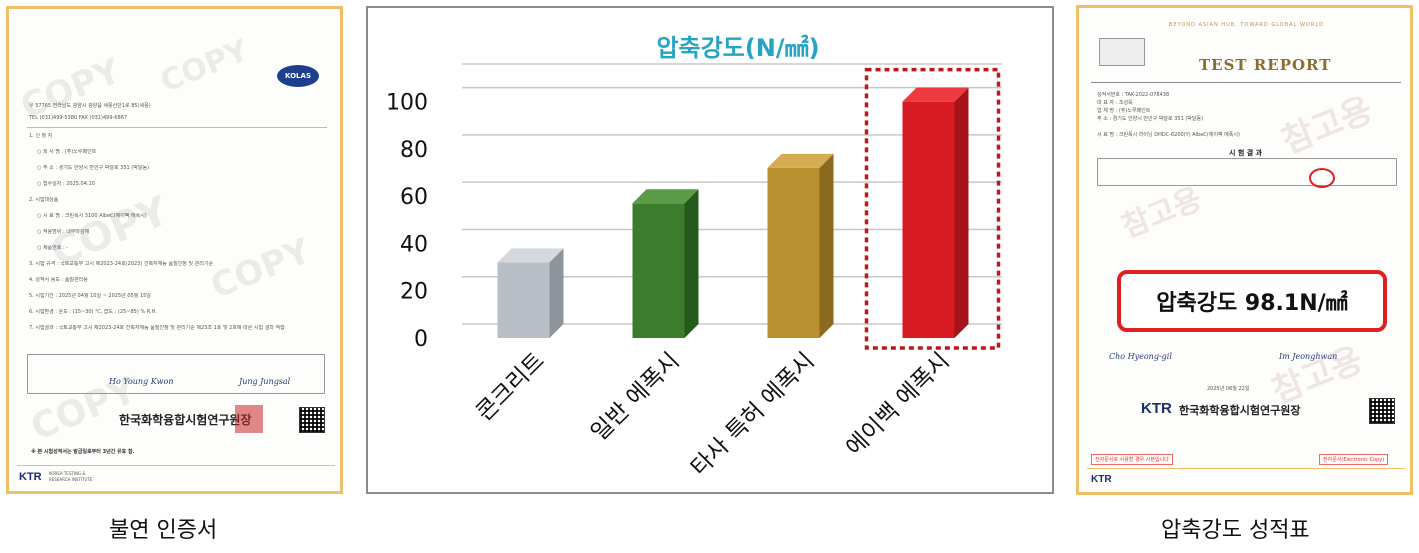  What do you see at coordinates (1132, 459) in the screenshot?
I see `copy-stamp-left: 전자문서로 사용할 경우 사본입니다` at bounding box center [1132, 459].